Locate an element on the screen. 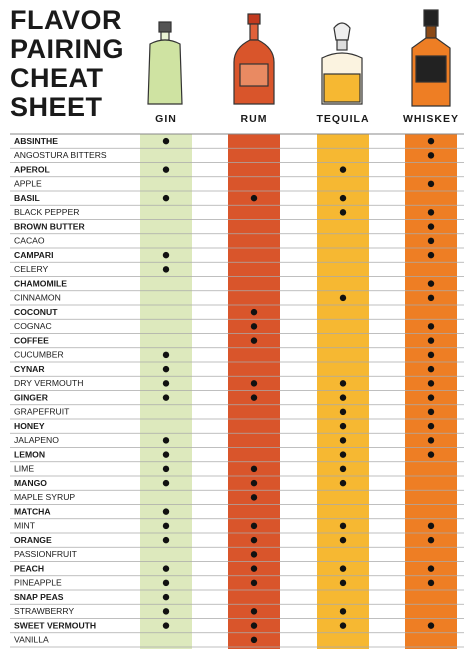 This screenshot has height=659, width=474. row-label: GINGER is located at coordinates (31, 397).